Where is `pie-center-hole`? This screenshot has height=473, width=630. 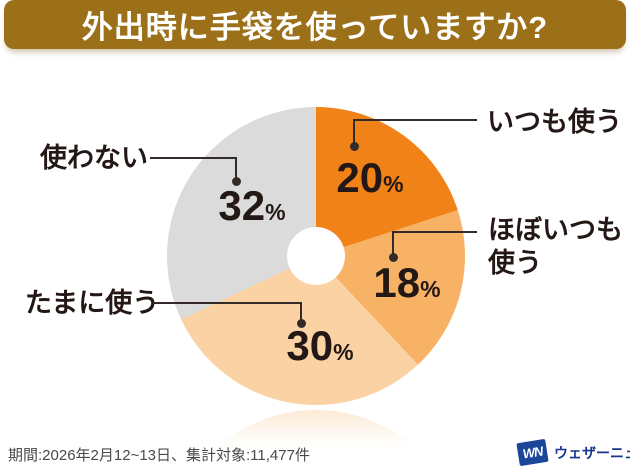
pie-center-hole is located at coordinates (316, 256).